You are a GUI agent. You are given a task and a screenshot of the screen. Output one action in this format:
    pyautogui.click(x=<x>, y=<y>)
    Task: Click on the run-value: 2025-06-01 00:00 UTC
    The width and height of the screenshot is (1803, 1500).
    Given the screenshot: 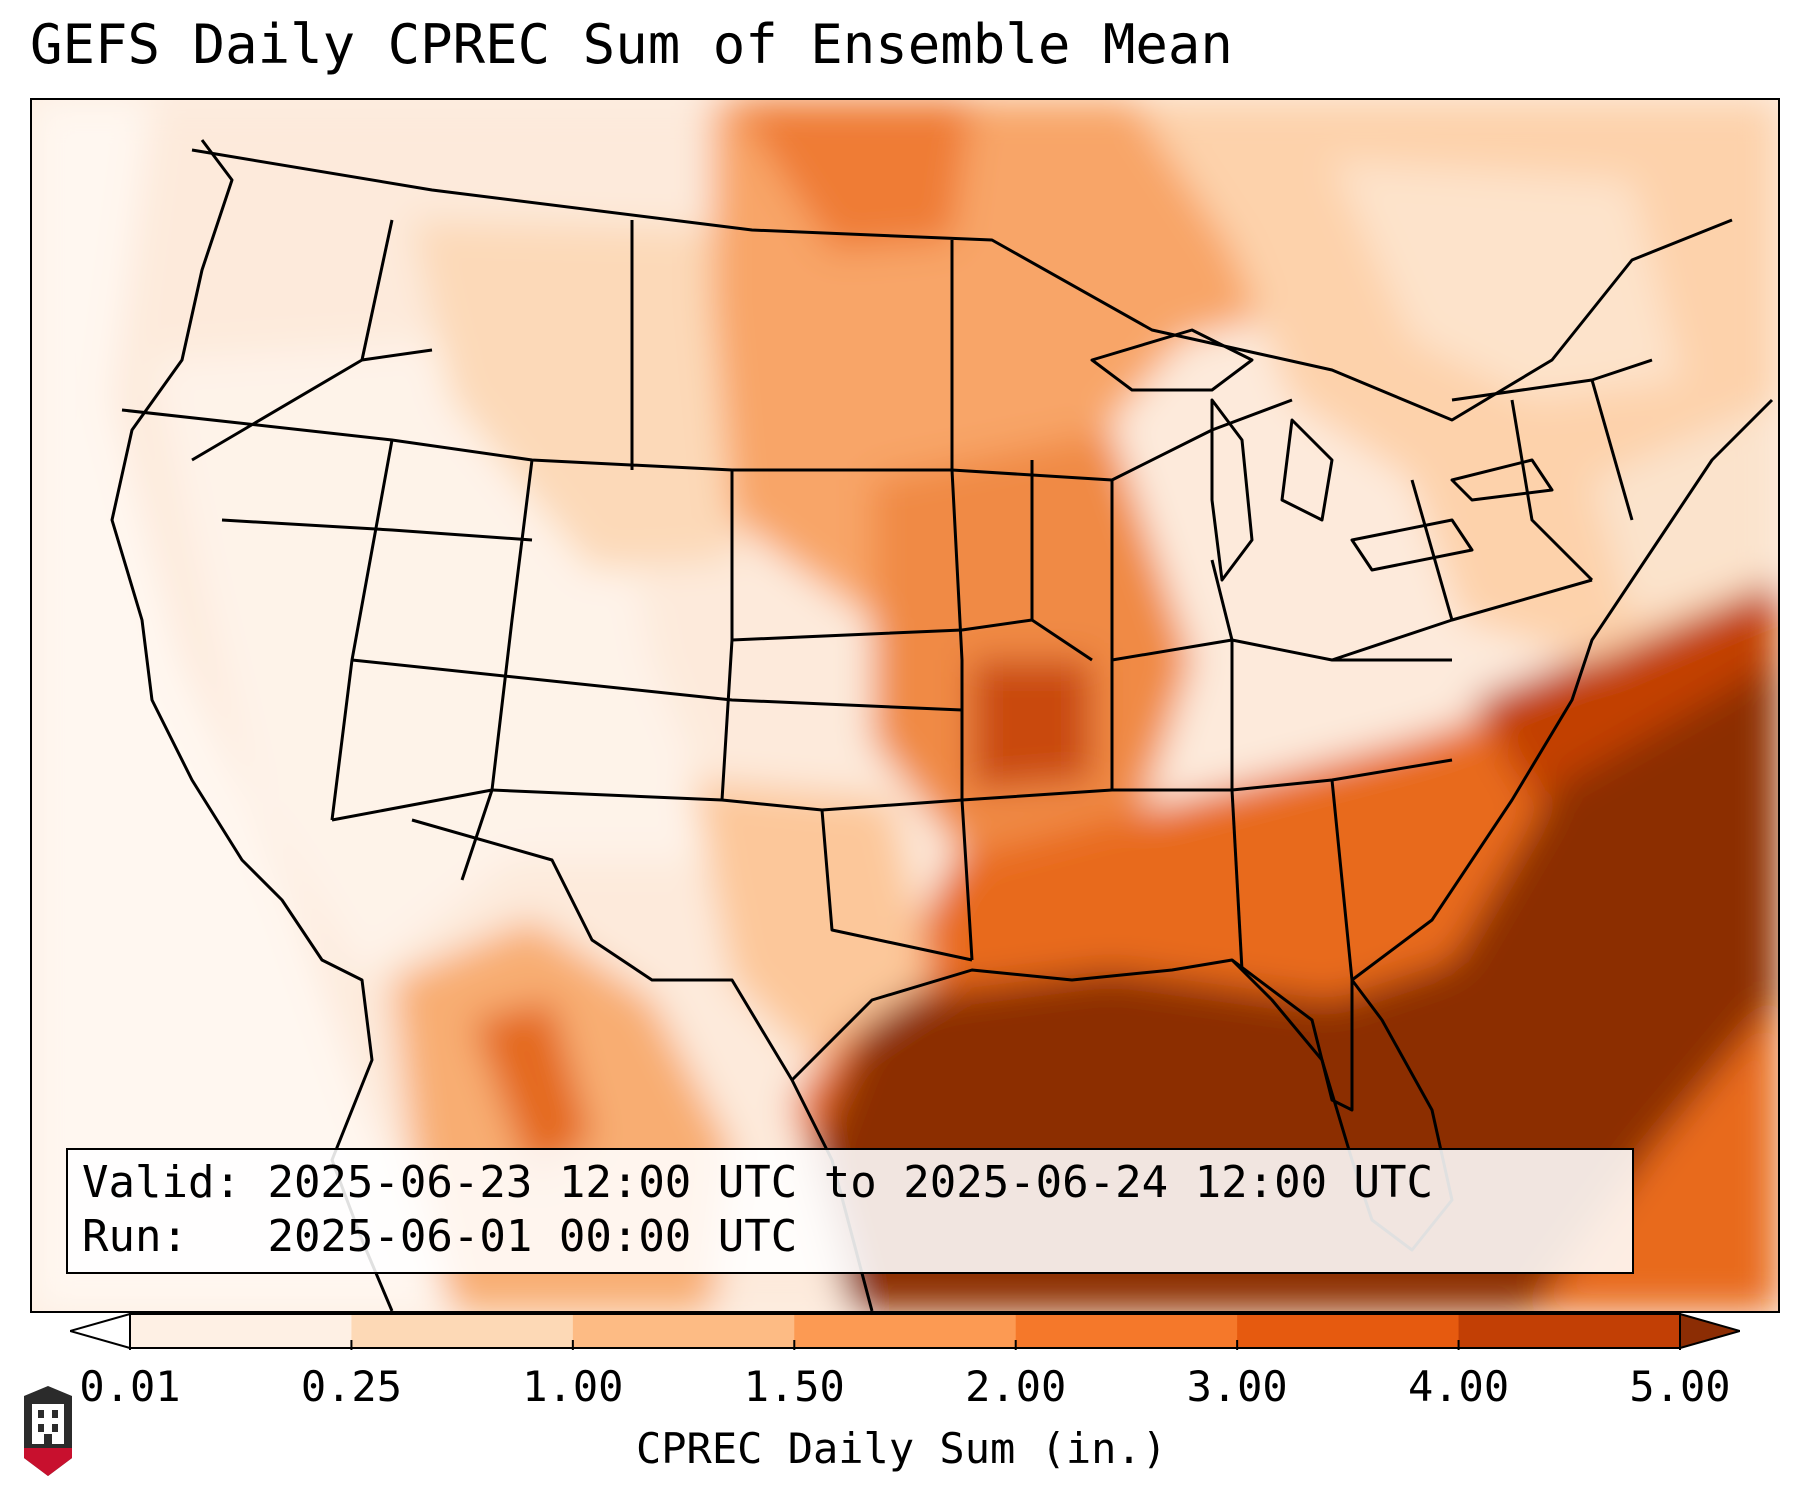 What is the action you would take?
    pyautogui.click(x=532, y=1236)
    